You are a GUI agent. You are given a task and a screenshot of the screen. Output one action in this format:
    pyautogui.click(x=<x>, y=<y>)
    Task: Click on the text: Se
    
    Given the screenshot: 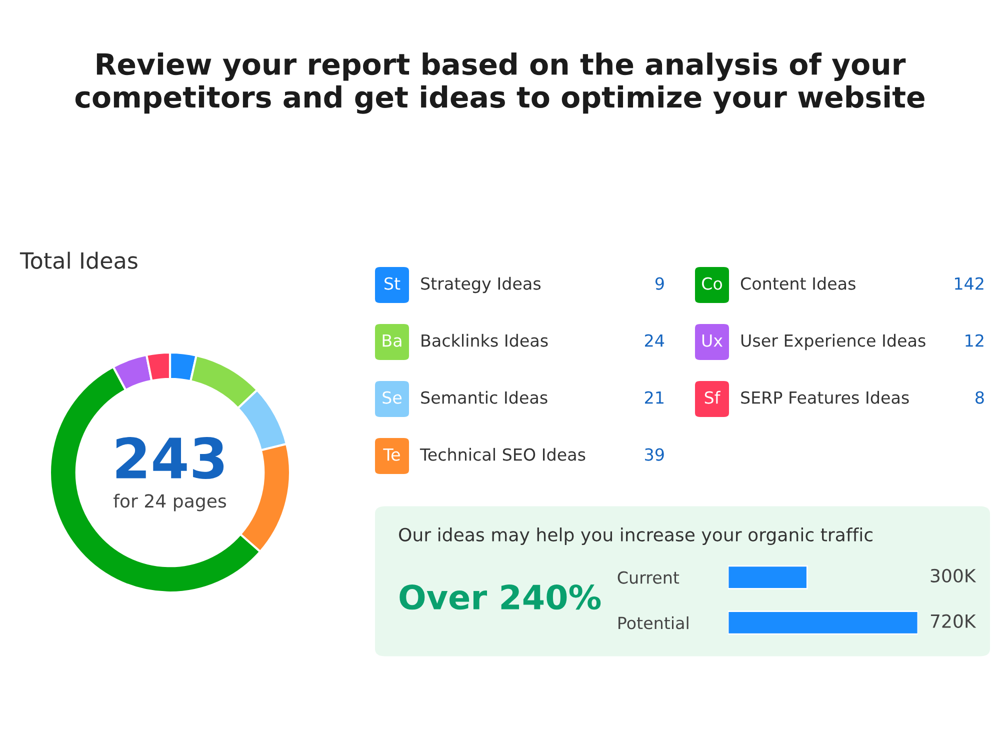 What is the action you would take?
    pyautogui.click(x=392, y=397)
    